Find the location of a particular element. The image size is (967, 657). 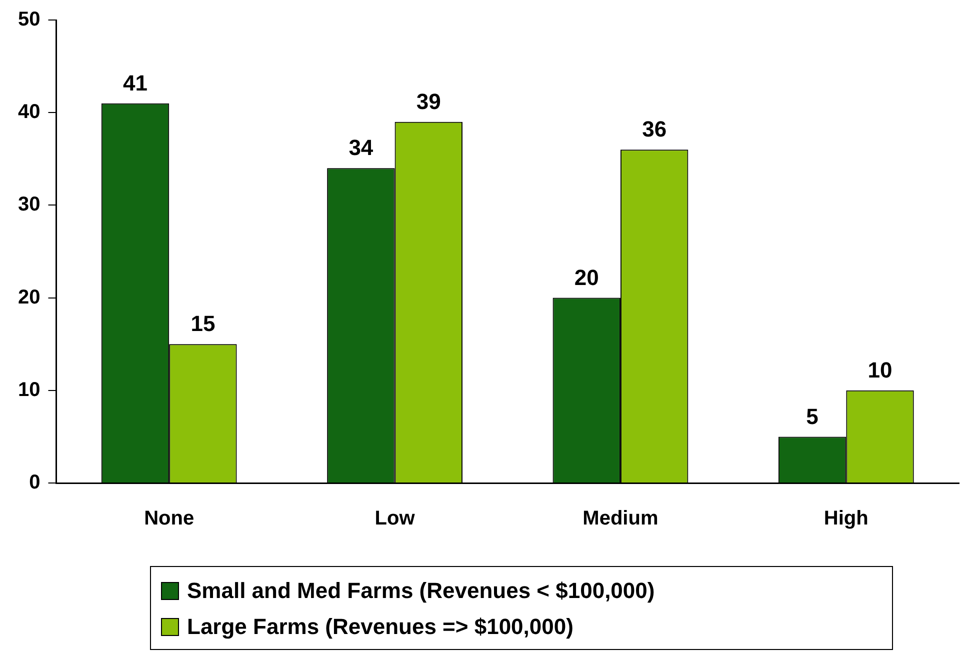

x-tick-label: Low is located at coordinates (395, 519).